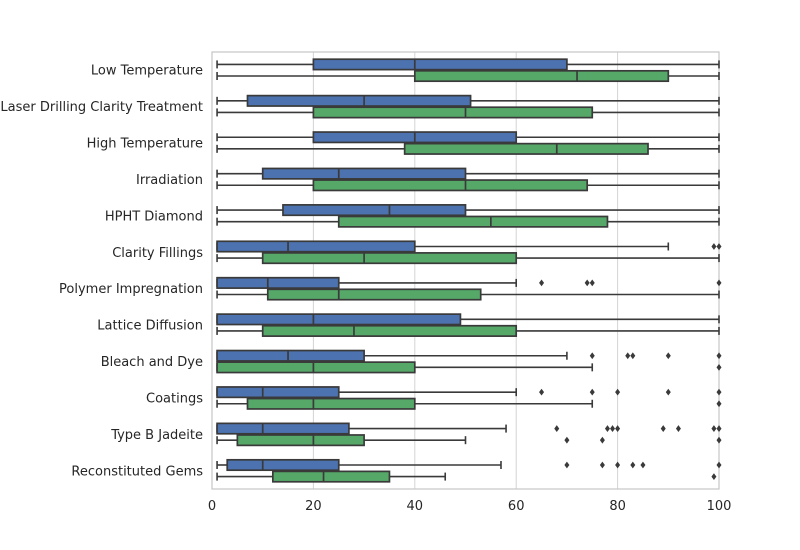  I want to click on x-tick-label: 40, so click(415, 506).